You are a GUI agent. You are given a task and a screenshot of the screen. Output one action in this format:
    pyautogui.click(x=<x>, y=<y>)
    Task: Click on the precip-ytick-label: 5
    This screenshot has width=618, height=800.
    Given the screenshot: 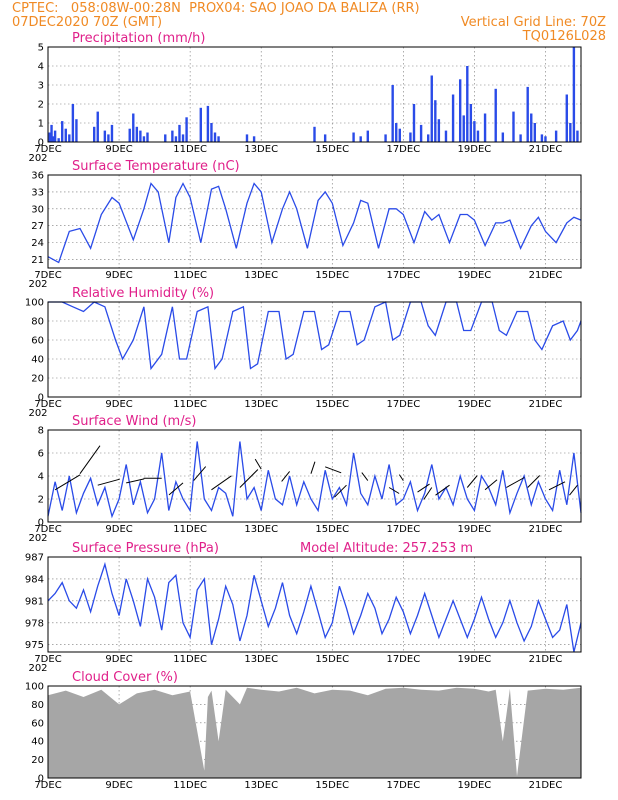 What is the action you would take?
    pyautogui.click(x=41, y=48)
    